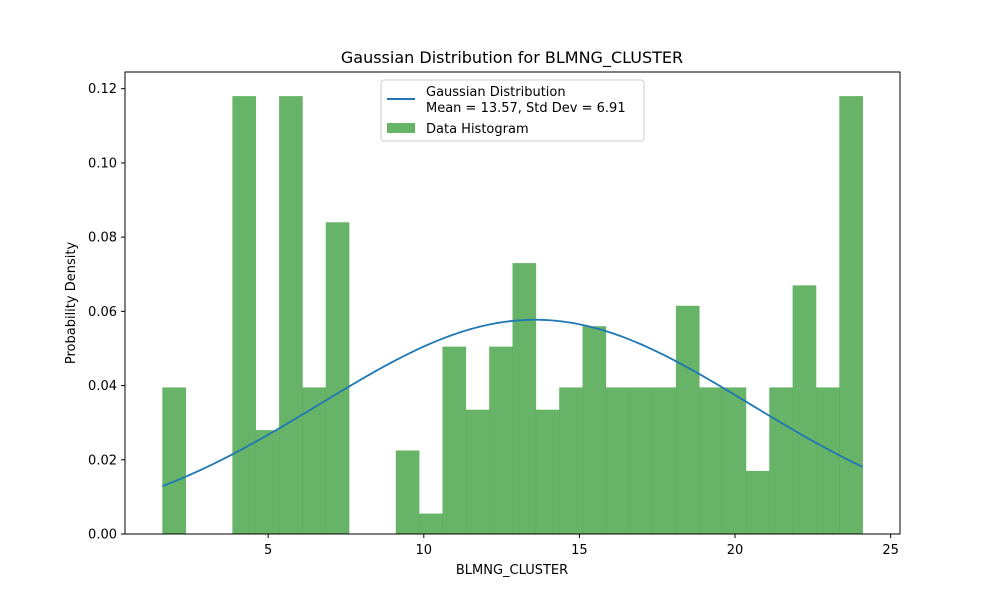 The image size is (1000, 600). Describe the element at coordinates (477, 129) in the screenshot. I see `legend-hist-label: Data Histogram` at that location.